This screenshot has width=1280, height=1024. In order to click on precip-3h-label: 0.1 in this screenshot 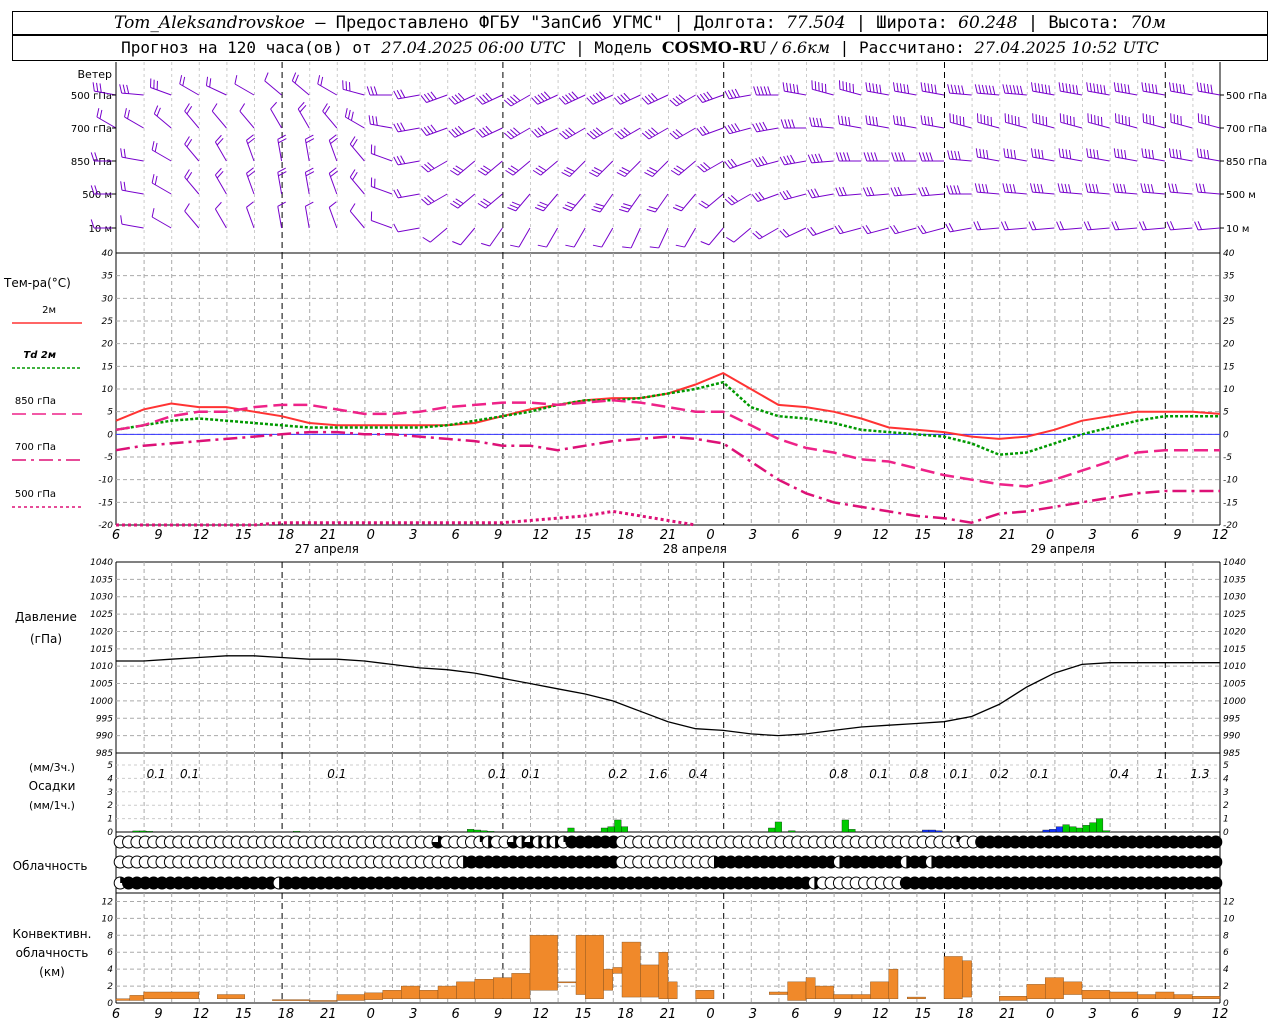, I will do `click(530, 774)`.